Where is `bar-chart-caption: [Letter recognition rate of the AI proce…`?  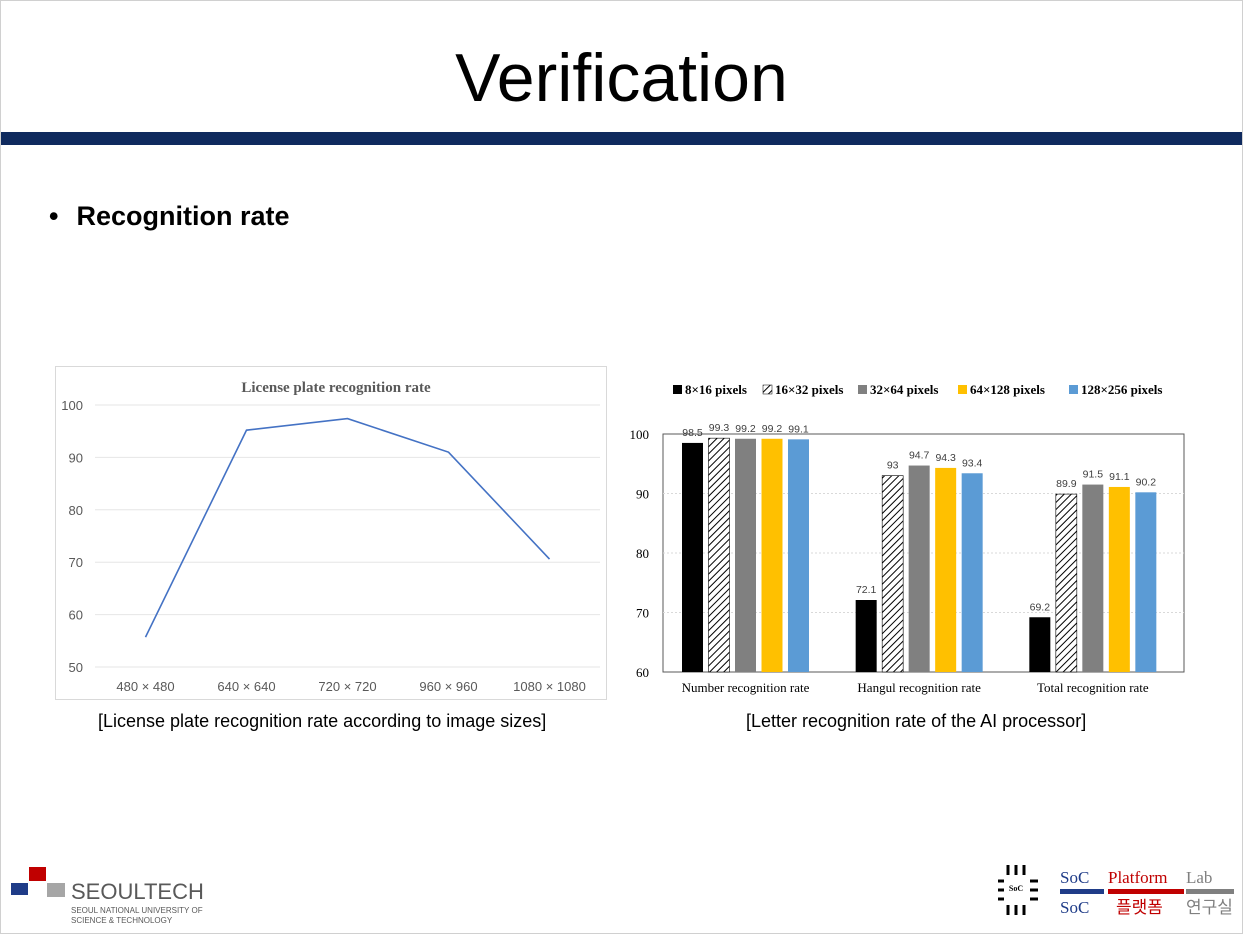 bar-chart-caption: [Letter recognition rate of the AI proce… is located at coordinates (916, 721).